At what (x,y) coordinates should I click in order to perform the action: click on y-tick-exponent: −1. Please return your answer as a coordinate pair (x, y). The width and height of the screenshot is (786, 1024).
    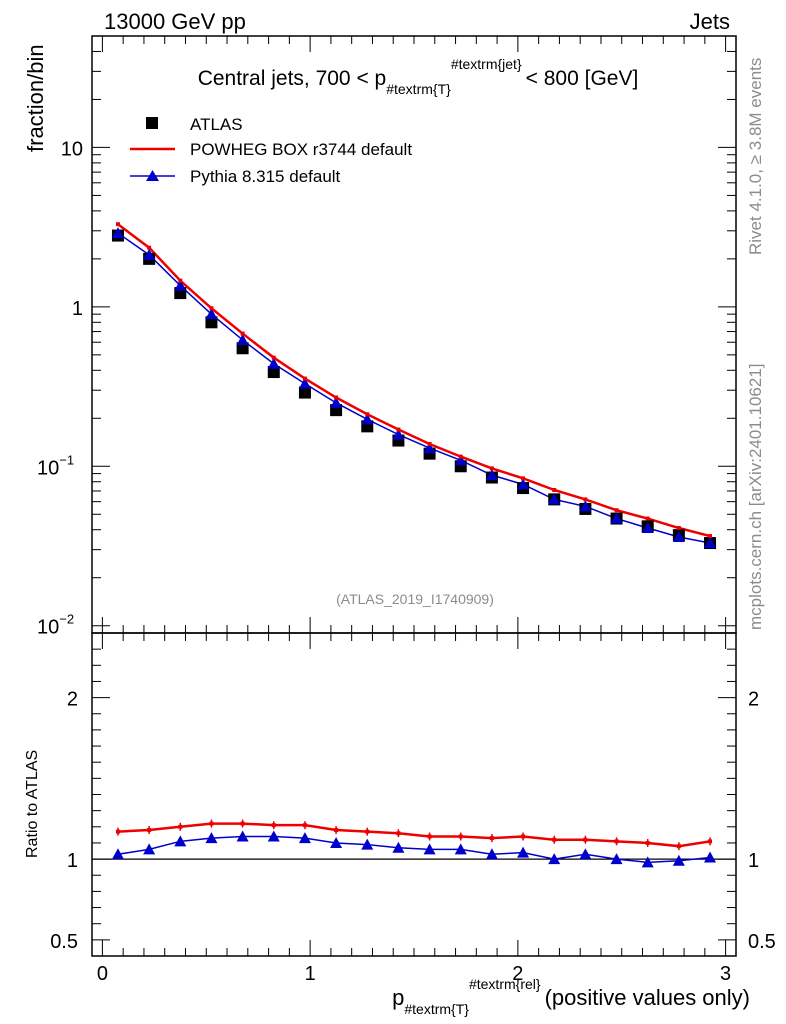
    Looking at the image, I should click on (66, 459).